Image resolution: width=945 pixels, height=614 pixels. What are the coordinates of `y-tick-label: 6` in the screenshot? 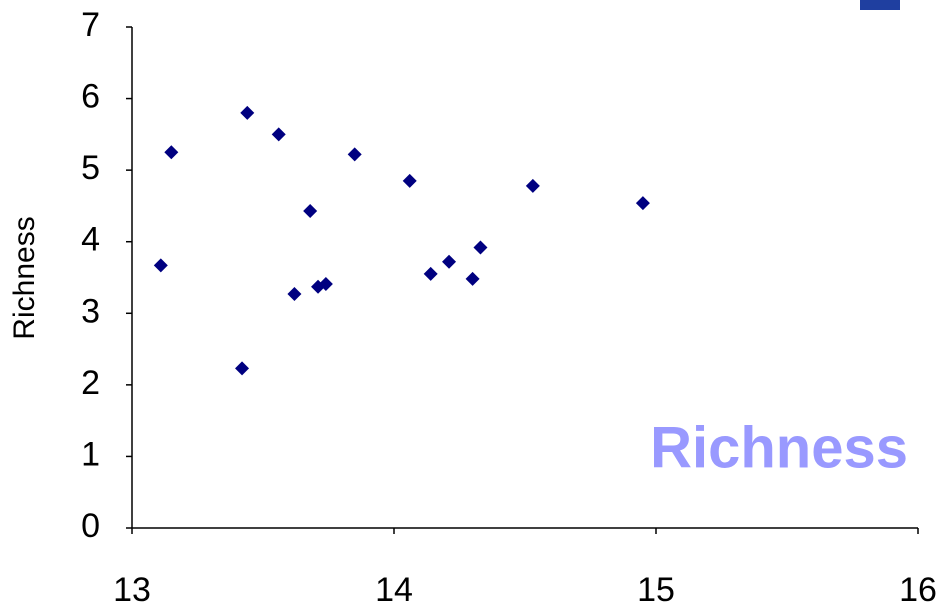 It's located at (90, 97).